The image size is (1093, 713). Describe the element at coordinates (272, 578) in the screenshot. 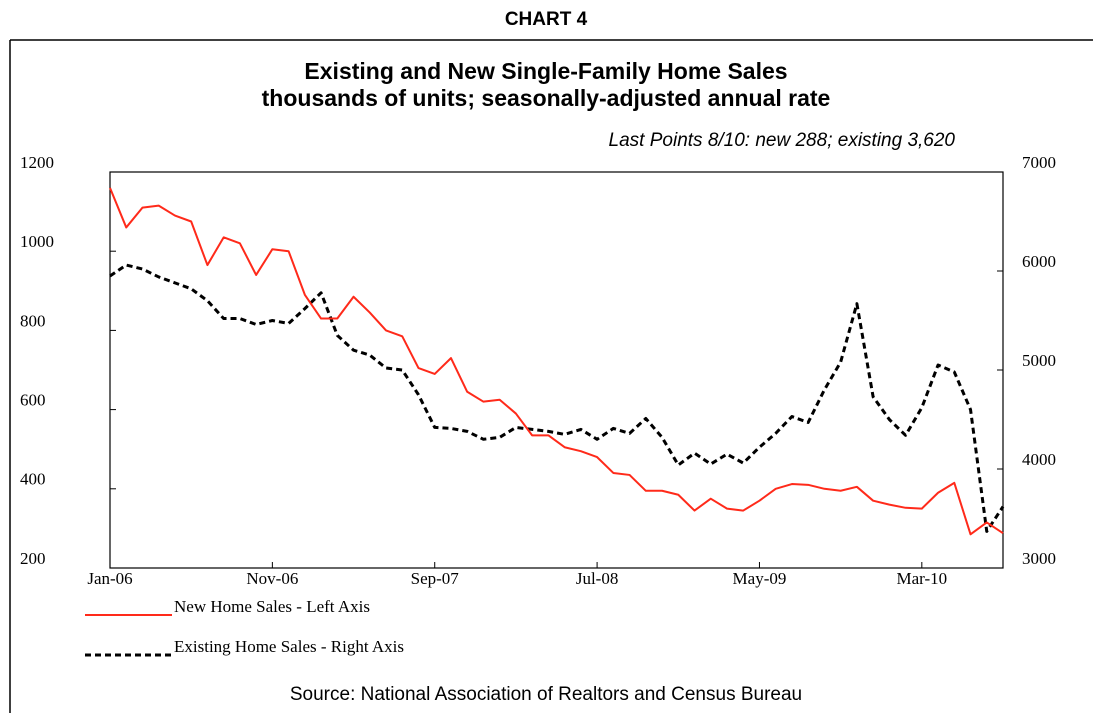

I see `x-tick-label: Nov-06` at that location.